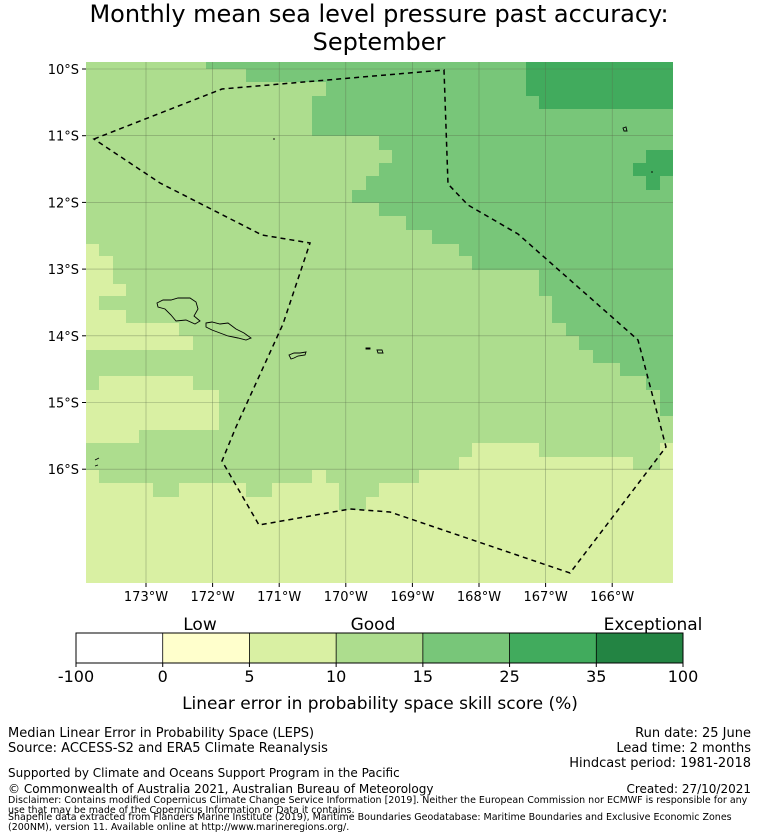 The height and width of the screenshot is (839, 758). I want to click on longitude-ticks: 173°W 172°W 171°W 170°W 169°W 168°W 167°W 166°W, so click(379, 594).